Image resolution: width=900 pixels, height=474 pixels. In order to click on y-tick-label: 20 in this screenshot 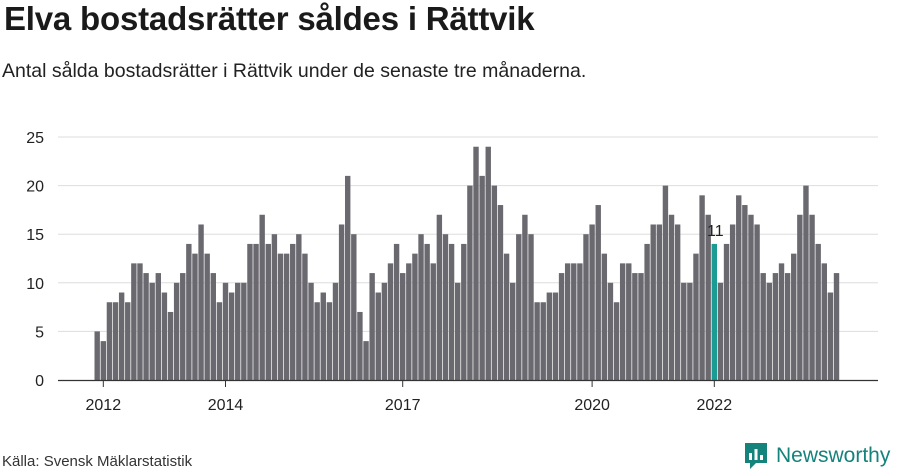, I will do `click(35, 187)`.